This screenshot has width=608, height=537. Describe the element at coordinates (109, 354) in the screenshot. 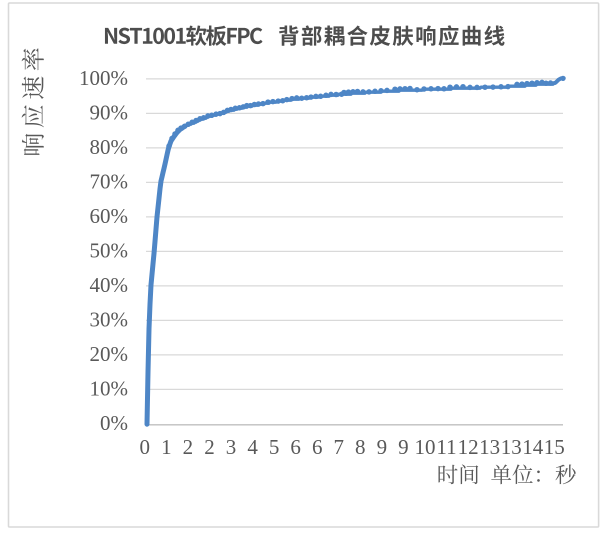

I see `svg-text: 20%` at that location.